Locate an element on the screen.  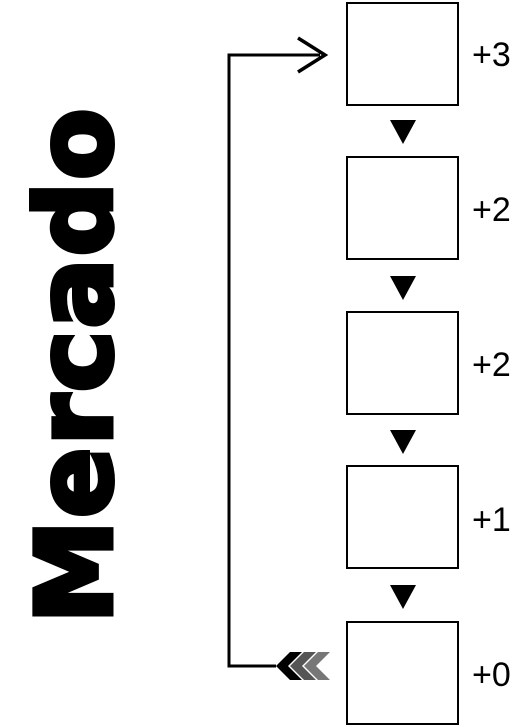
slot-3-value: +2 is located at coordinates (491, 365).